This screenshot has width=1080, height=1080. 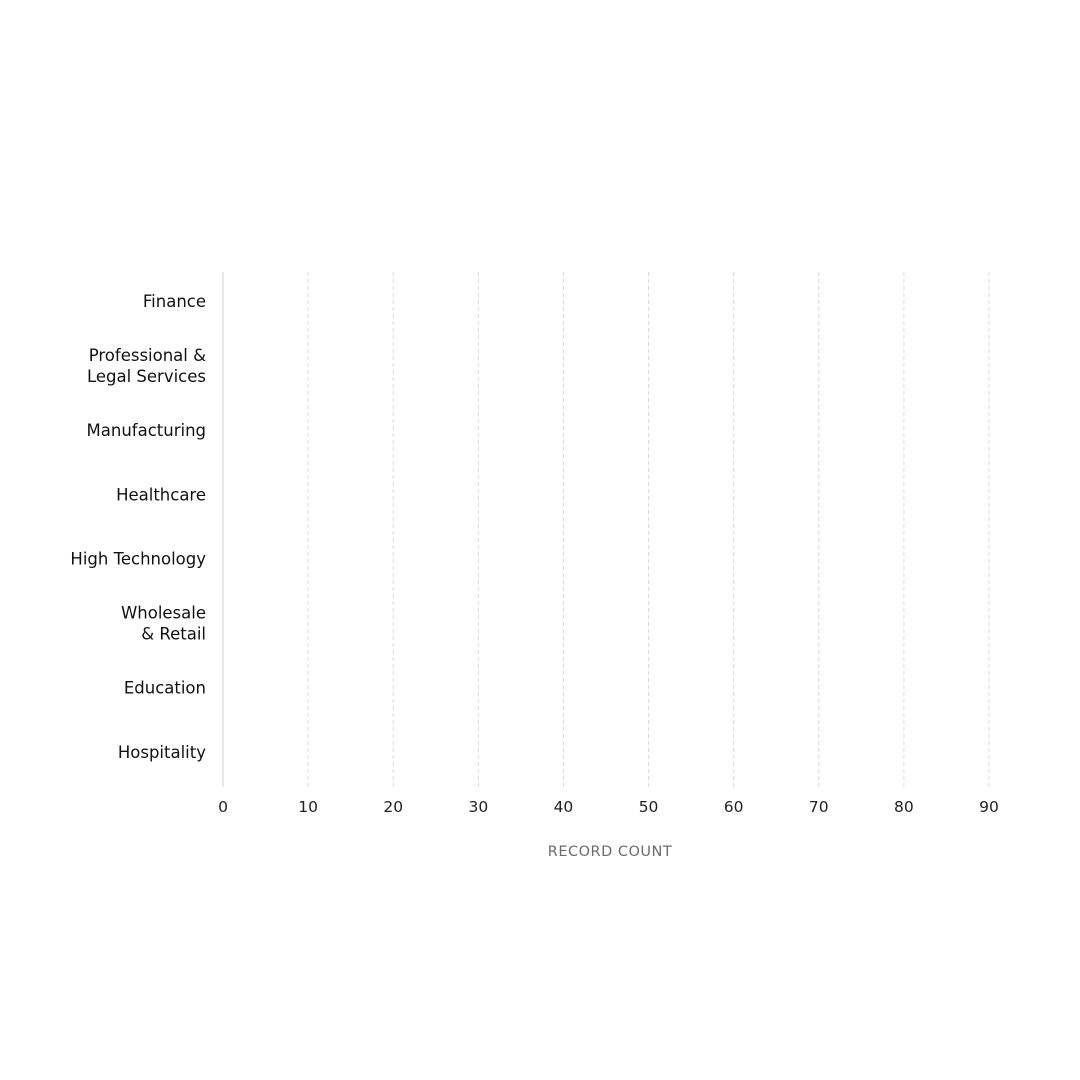 I want to click on category-label-line: Manufacturing, so click(x=146, y=430).